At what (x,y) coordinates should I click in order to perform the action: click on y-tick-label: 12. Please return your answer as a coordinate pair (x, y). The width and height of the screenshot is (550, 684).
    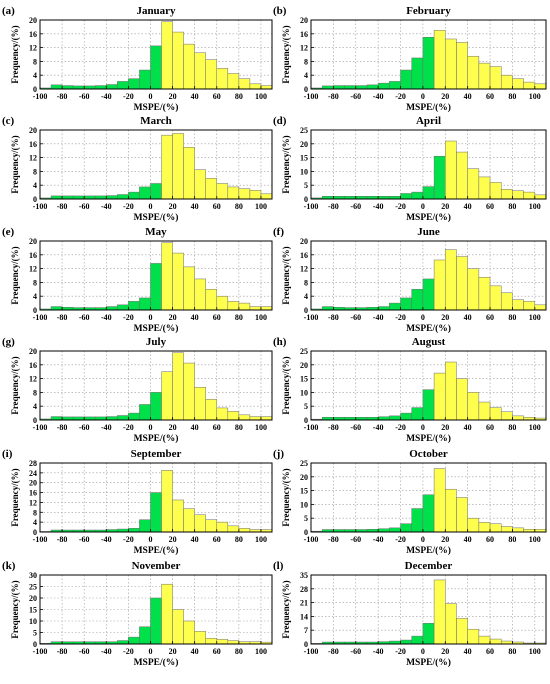
    Looking at the image, I should click on (33, 269).